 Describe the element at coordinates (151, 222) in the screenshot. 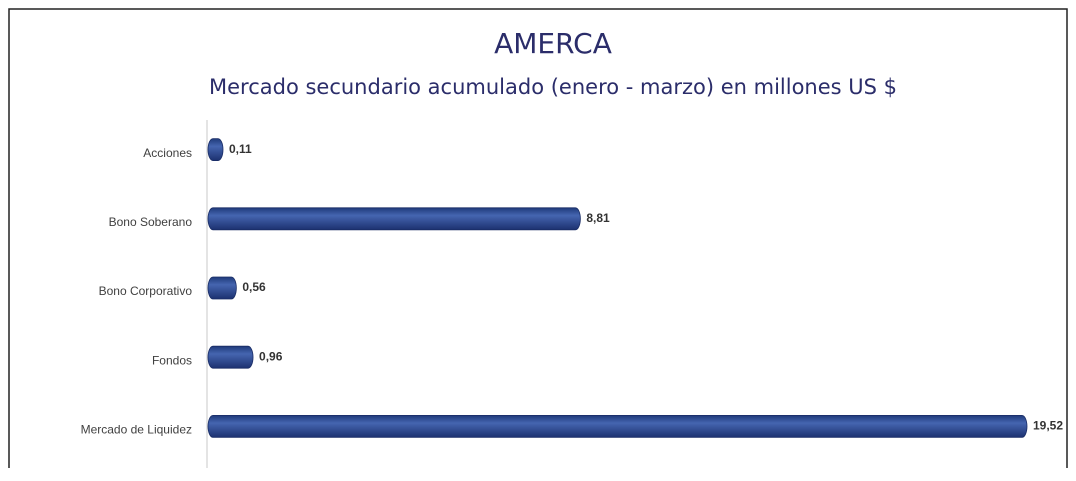

I see `category-label: Bono Soberano` at that location.